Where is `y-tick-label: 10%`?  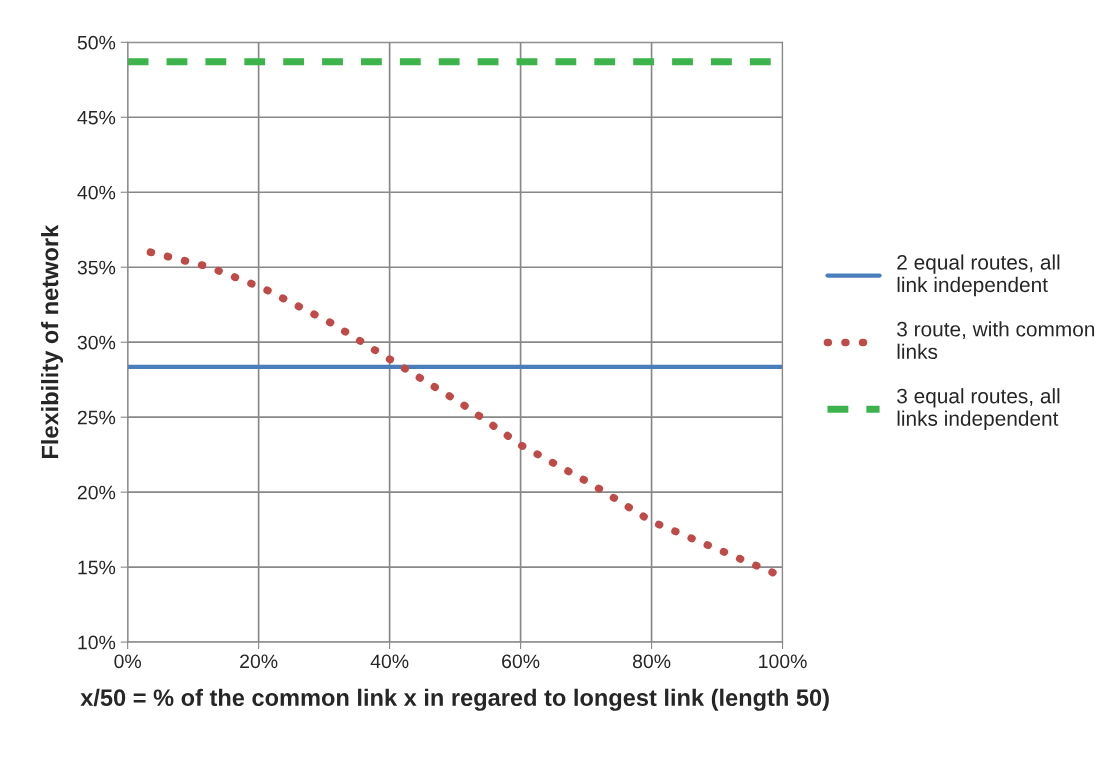
y-tick-label: 10% is located at coordinates (97, 642).